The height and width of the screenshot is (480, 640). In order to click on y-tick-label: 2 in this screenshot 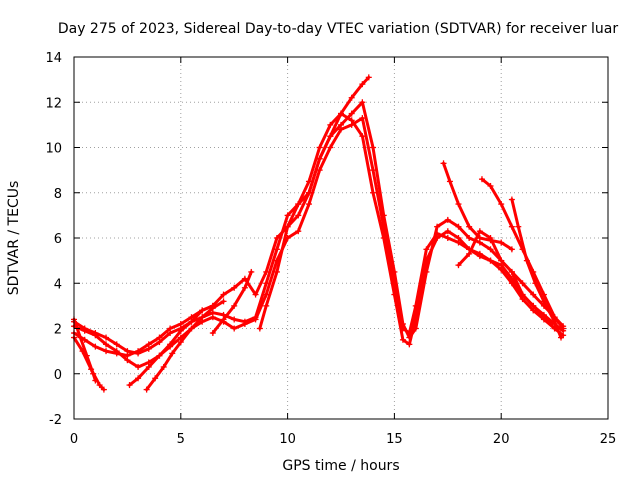, I will do `click(58, 330)`.